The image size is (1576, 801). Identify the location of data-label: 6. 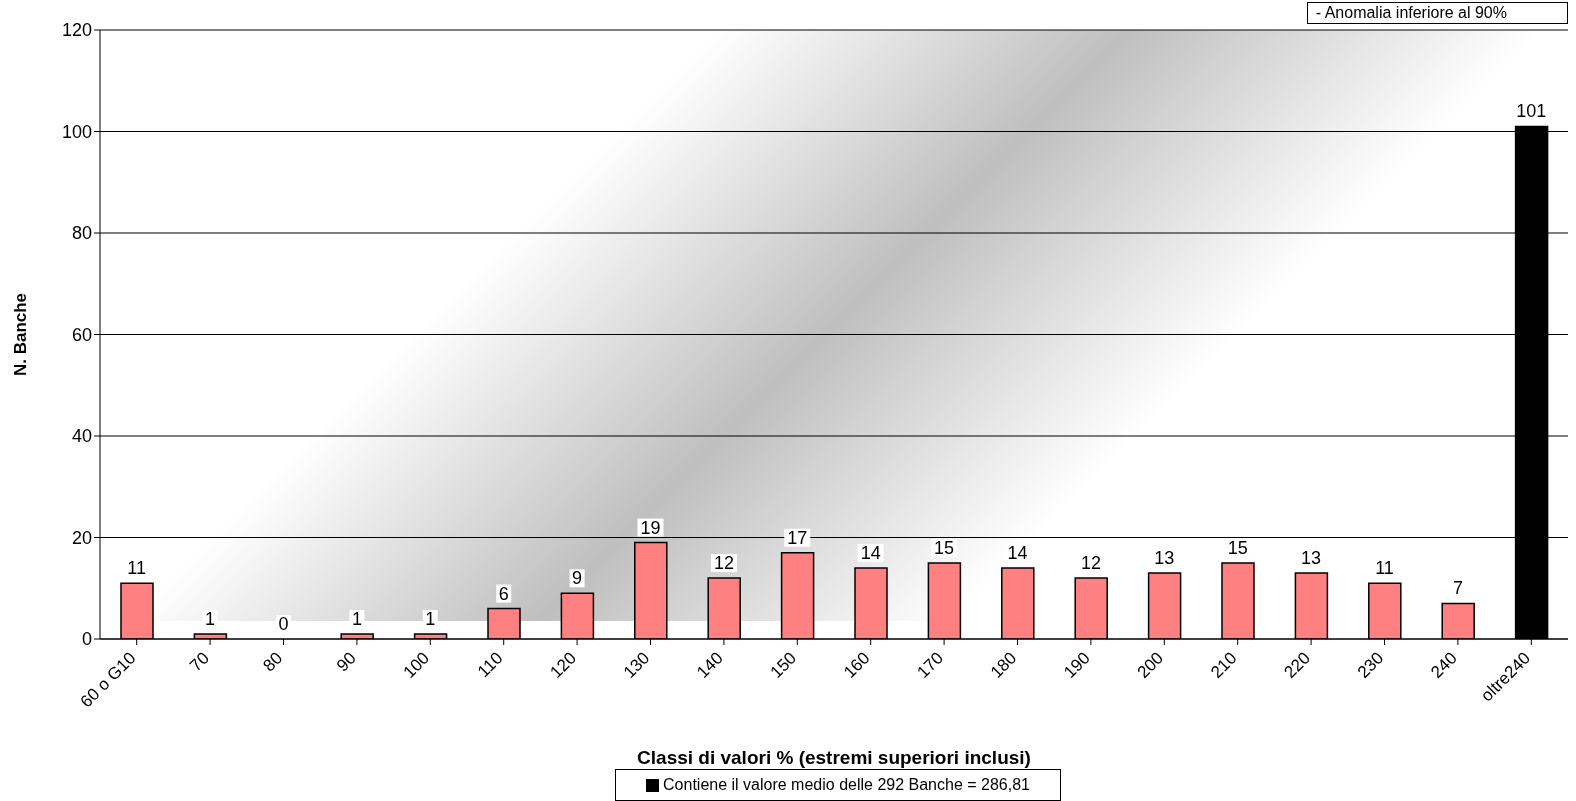
(503, 593).